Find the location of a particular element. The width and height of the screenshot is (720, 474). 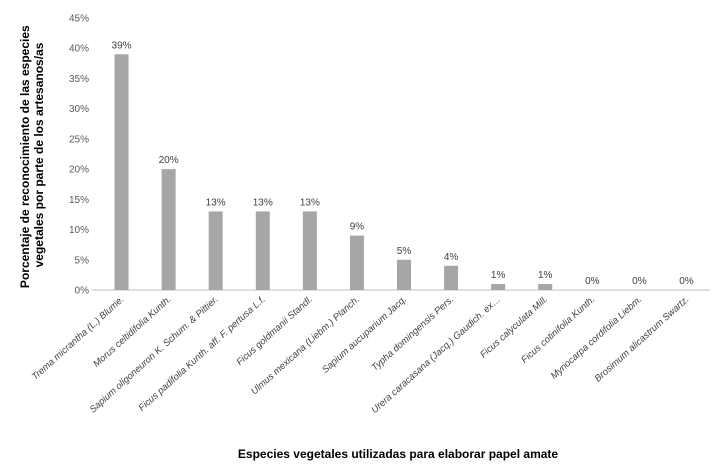

y-tick-label: 35% is located at coordinates (79, 79).